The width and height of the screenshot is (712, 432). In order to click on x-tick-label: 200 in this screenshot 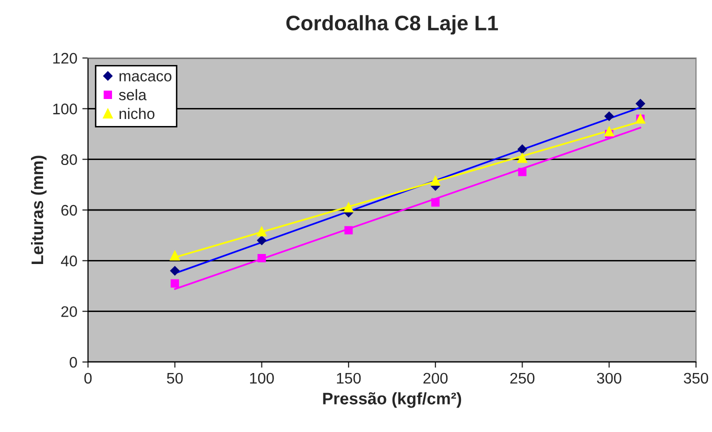, I will do `click(435, 378)`.